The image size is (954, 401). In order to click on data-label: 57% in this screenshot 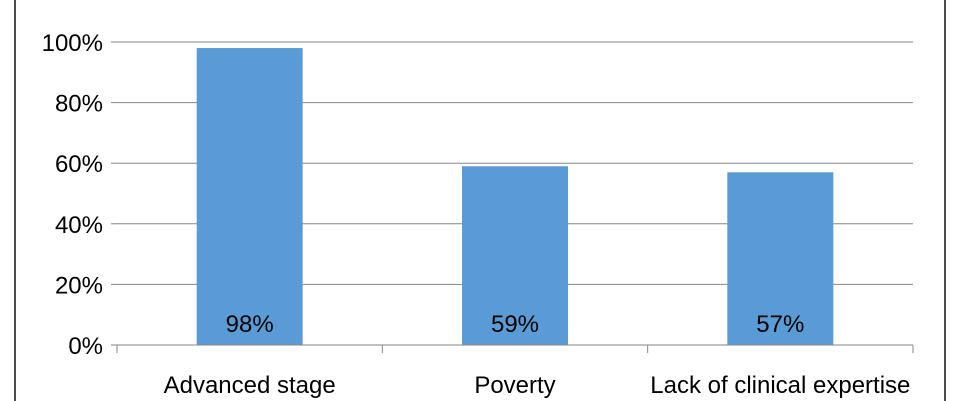, I will do `click(780, 324)`.